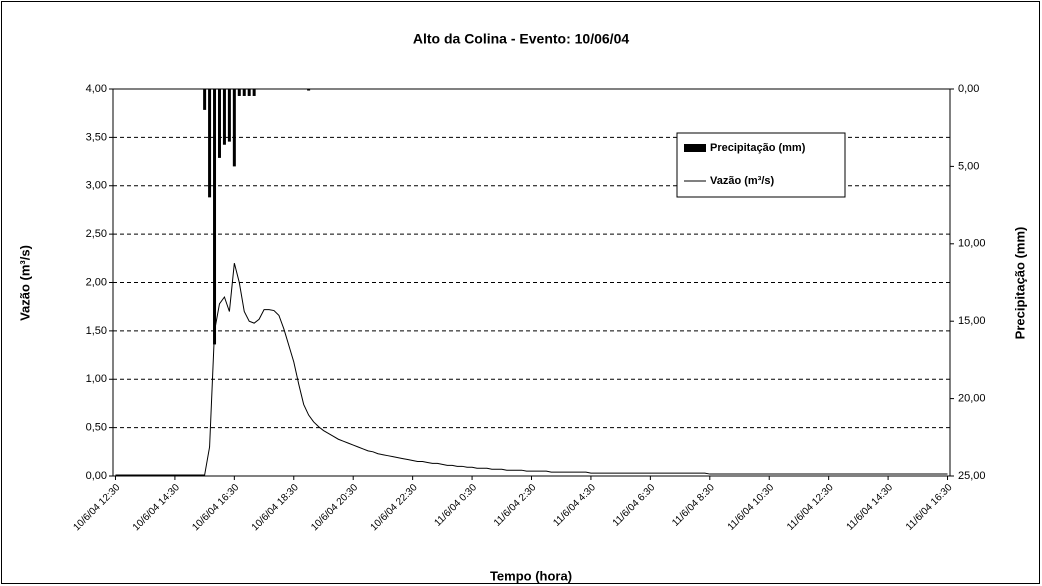  I want to click on y-tick-label: 1,00, so click(96, 379).